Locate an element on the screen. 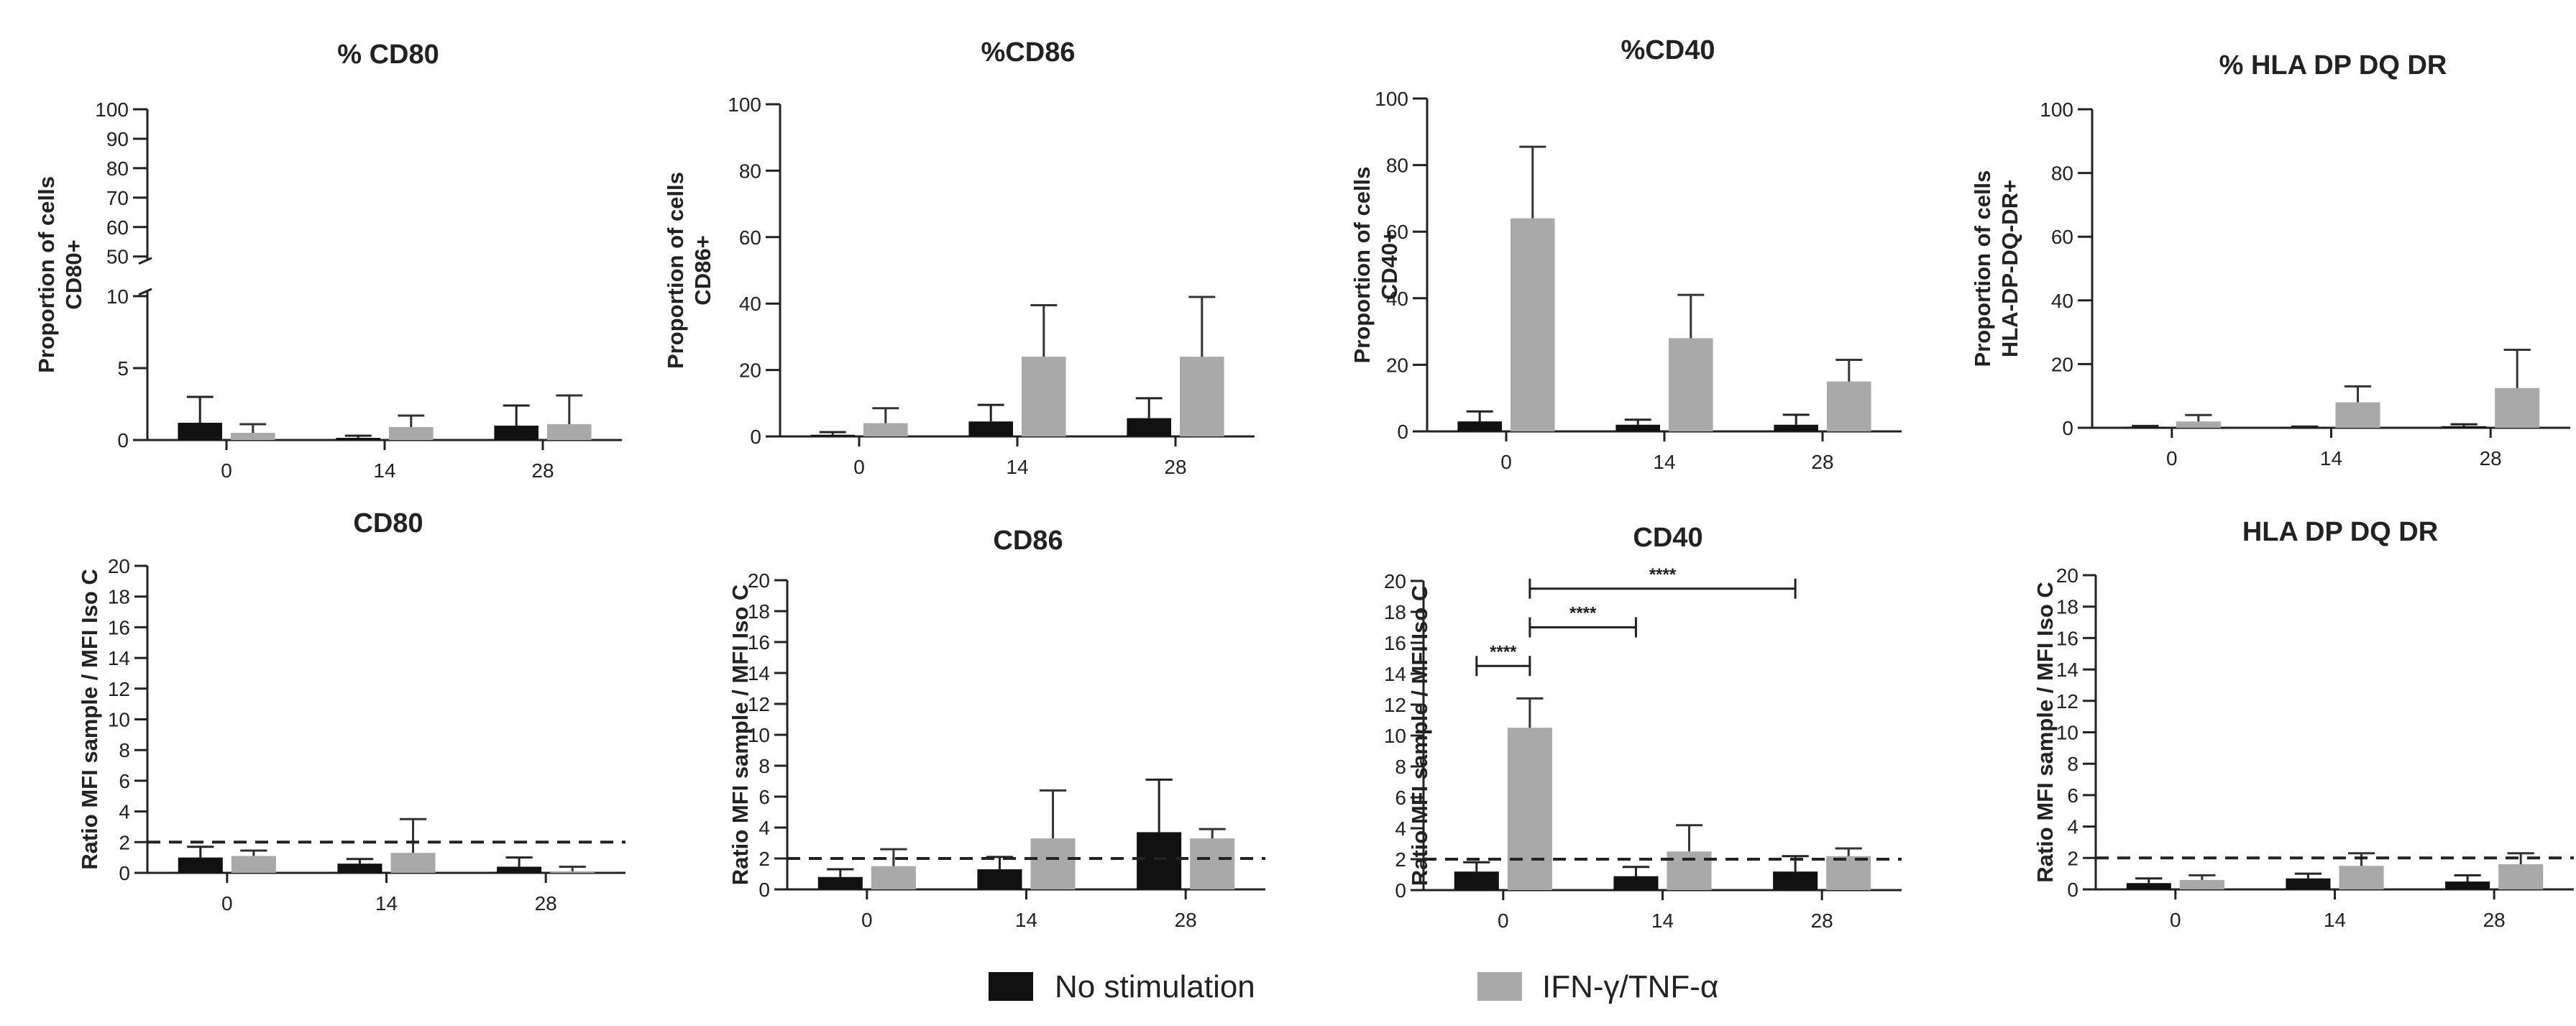 Image resolution: width=2576 pixels, height=1026 pixels. y-tick-label: 70 is located at coordinates (117, 198).